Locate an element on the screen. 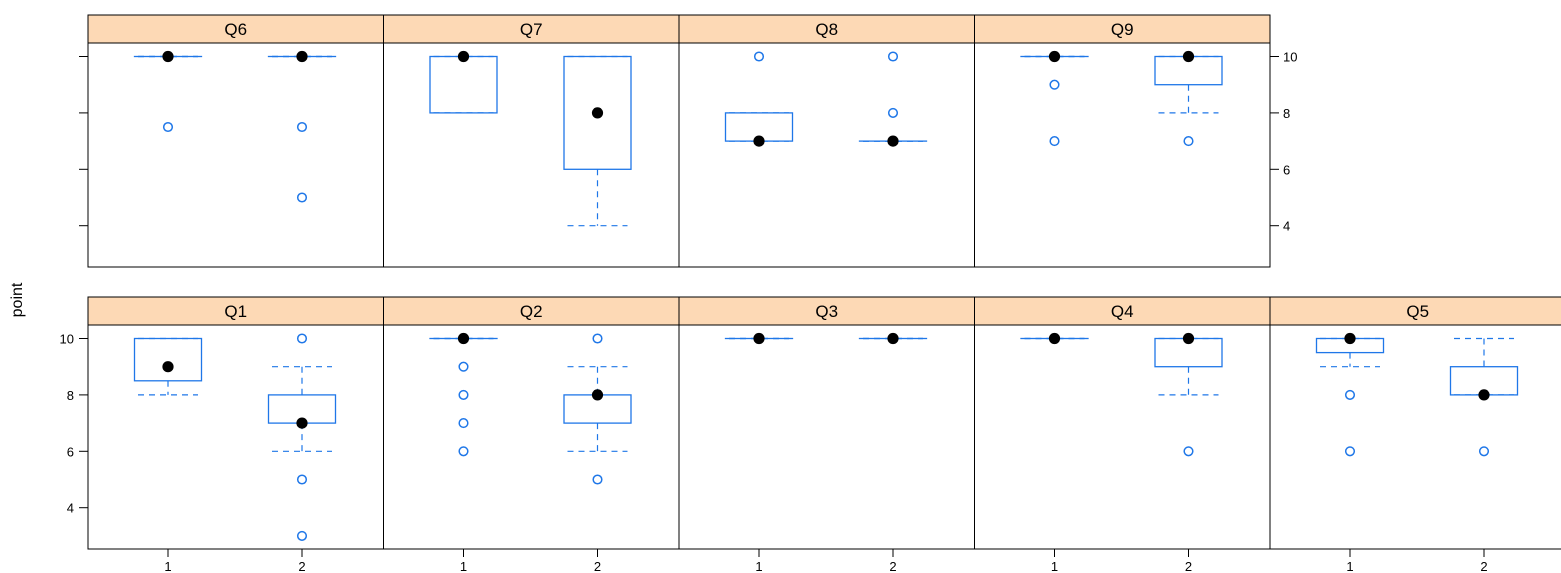  y-axis-label: point is located at coordinates (17, 299).